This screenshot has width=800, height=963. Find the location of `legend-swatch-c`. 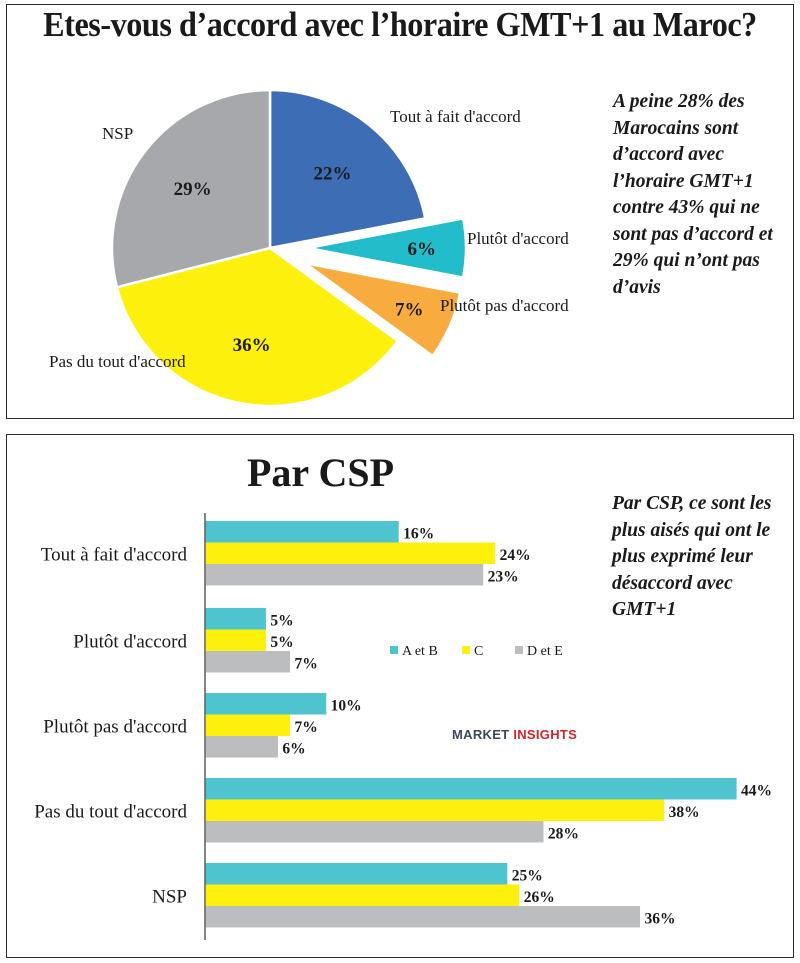

legend-swatch-c is located at coordinates (466, 650).